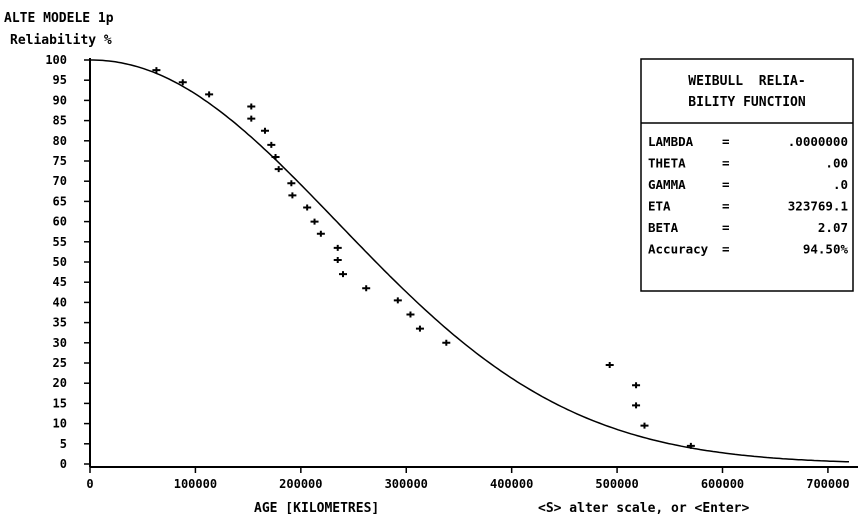 This screenshot has width=860, height=517. What do you see at coordinates (316, 508) in the screenshot?
I see `x-axis-label: AGE [KILOMETRES]` at bounding box center [316, 508].